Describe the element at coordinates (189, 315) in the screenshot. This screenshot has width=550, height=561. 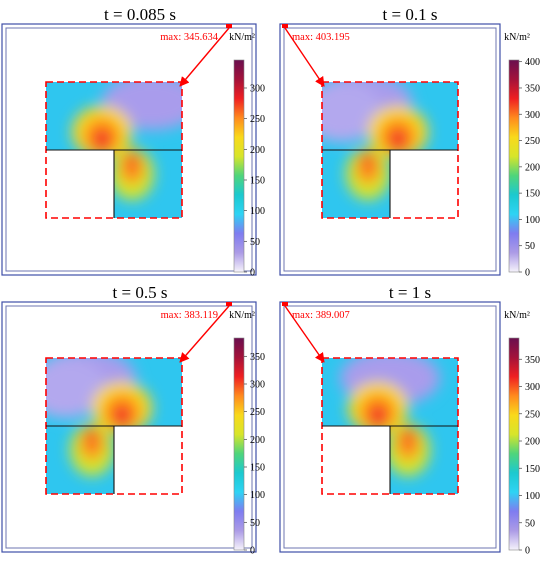
I see `max-label: max: 383.119` at that location.